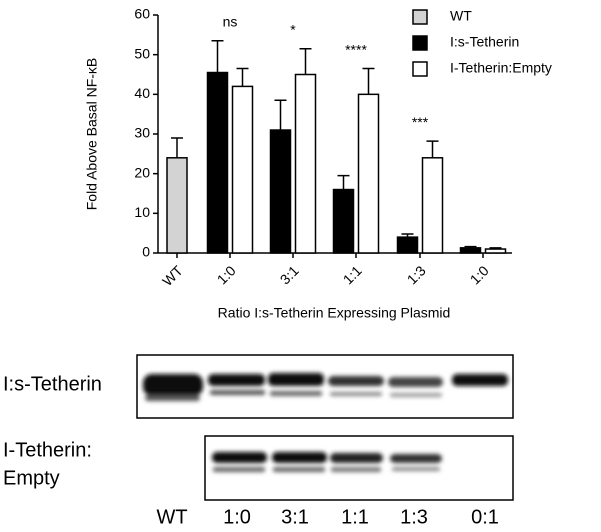 This screenshot has width=601, height=532. Describe the element at coordinates (461, 16) in the screenshot. I see `legend-label: WT` at that location.